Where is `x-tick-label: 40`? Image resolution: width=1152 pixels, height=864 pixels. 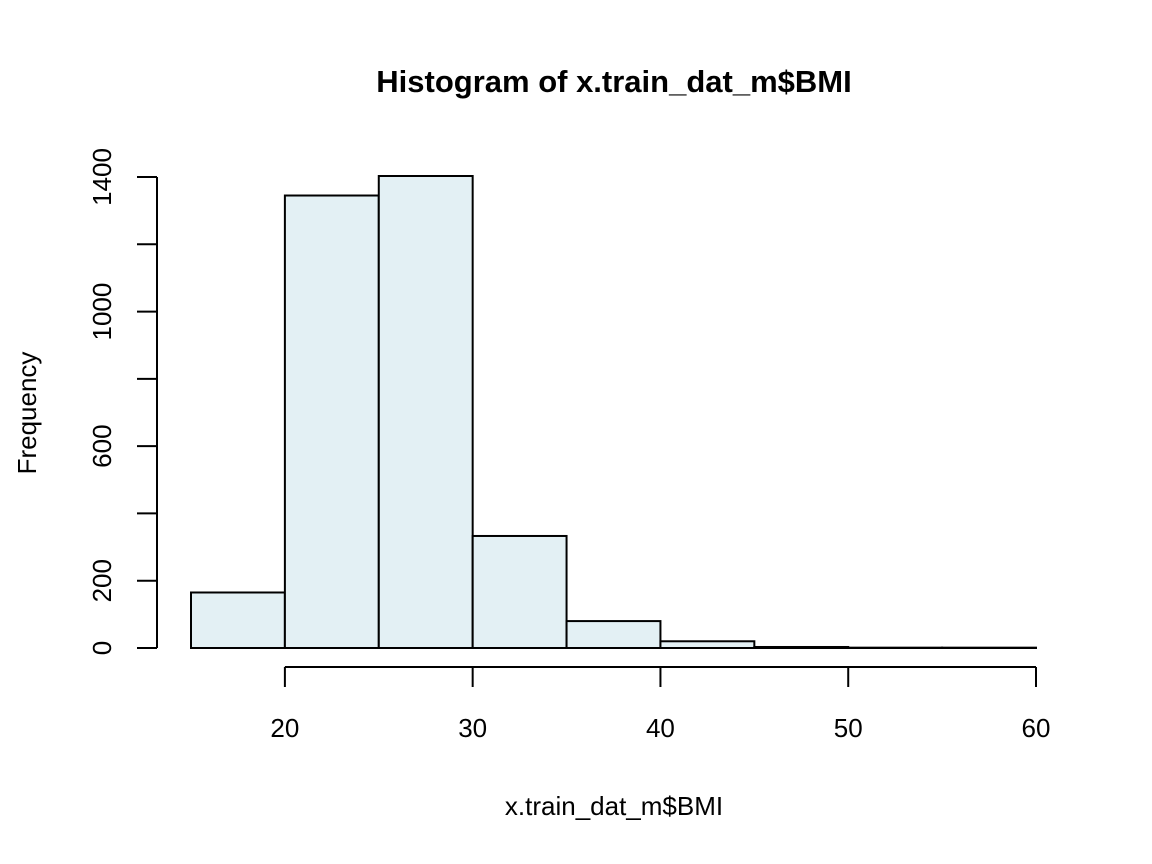
x-tick-label: 40 is located at coordinates (660, 728).